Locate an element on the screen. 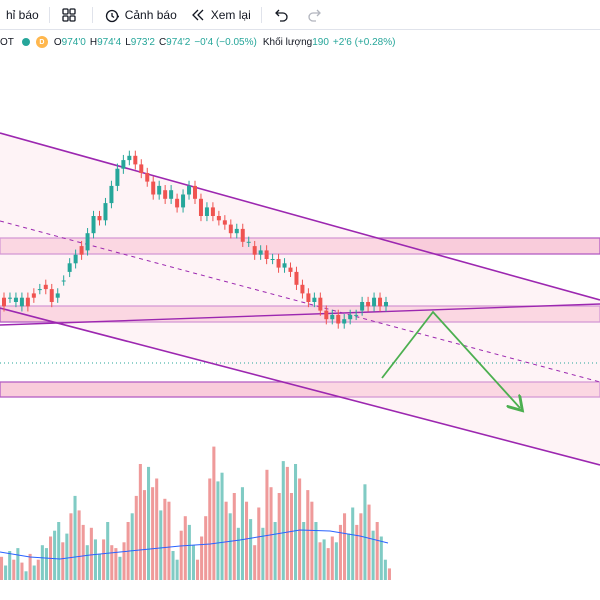 Image resolution: width=600 pixels, height=600 pixels. layout-button is located at coordinates (71, 14).